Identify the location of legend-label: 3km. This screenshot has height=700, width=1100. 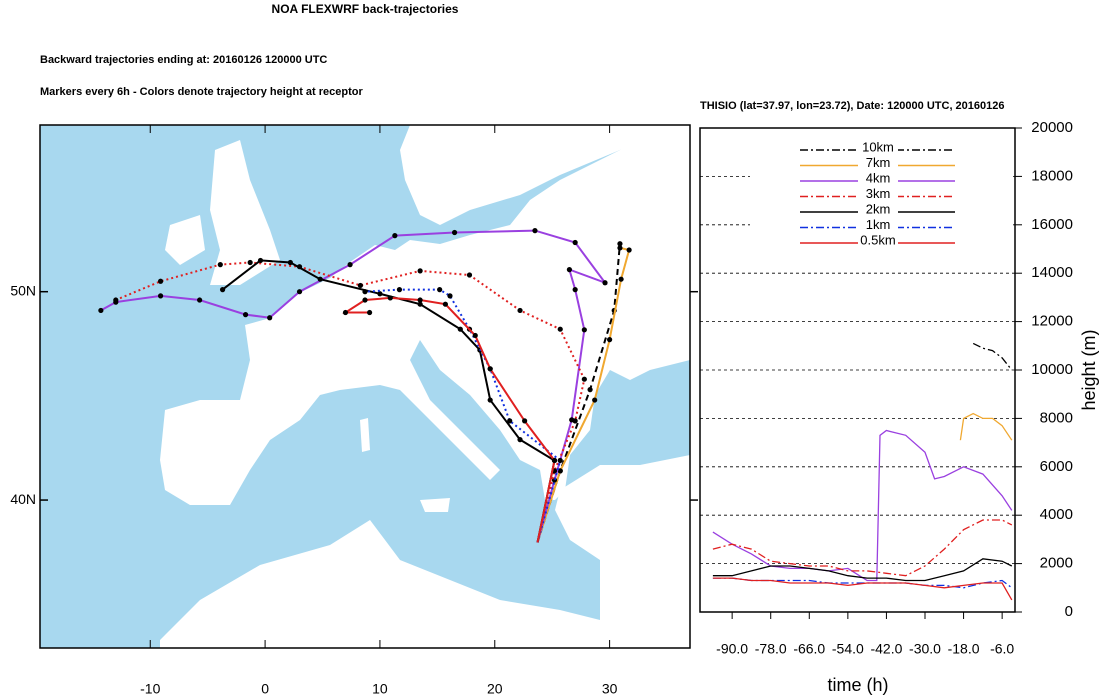
(878, 193).